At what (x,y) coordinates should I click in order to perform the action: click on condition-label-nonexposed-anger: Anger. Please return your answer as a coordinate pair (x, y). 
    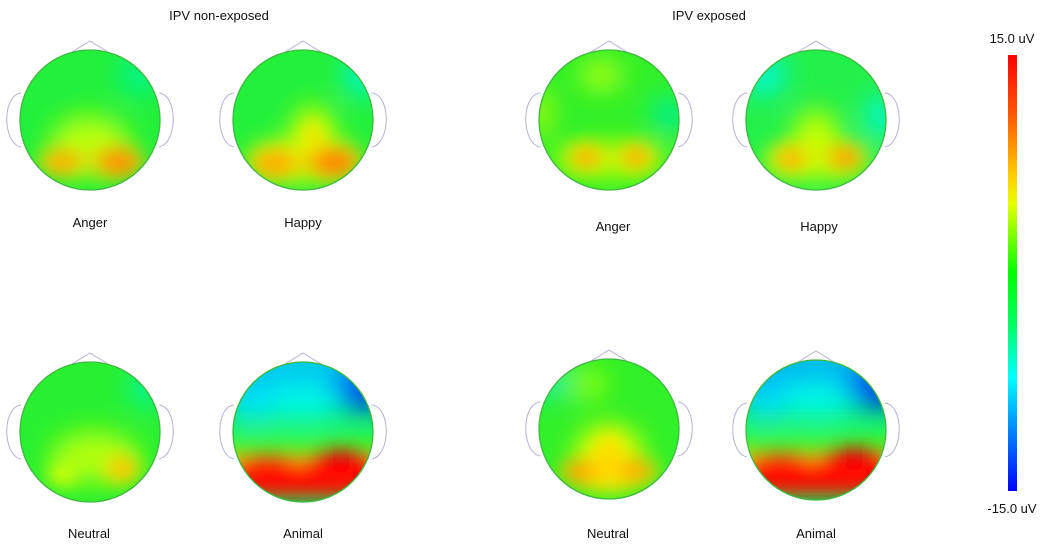
    Looking at the image, I should click on (90, 222).